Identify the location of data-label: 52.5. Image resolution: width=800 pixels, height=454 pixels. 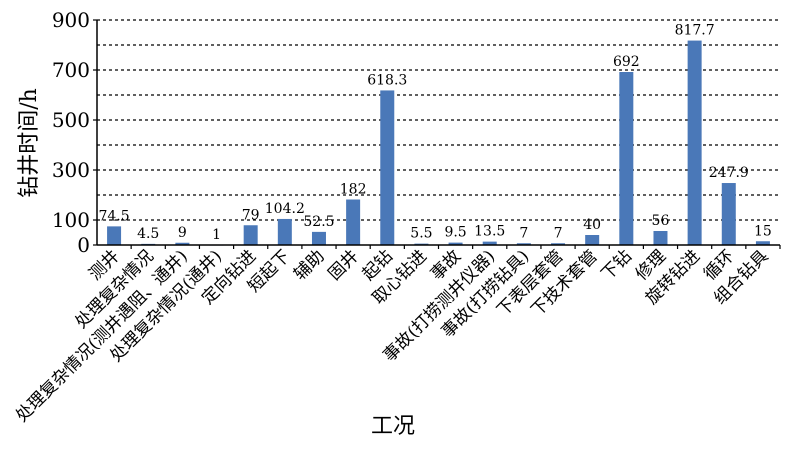
(318, 222).